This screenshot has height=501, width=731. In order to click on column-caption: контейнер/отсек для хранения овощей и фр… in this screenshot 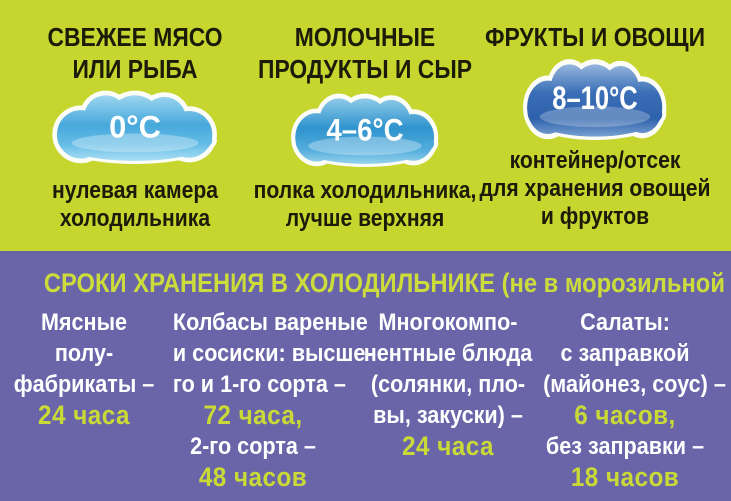, I will do `click(594, 189)`.